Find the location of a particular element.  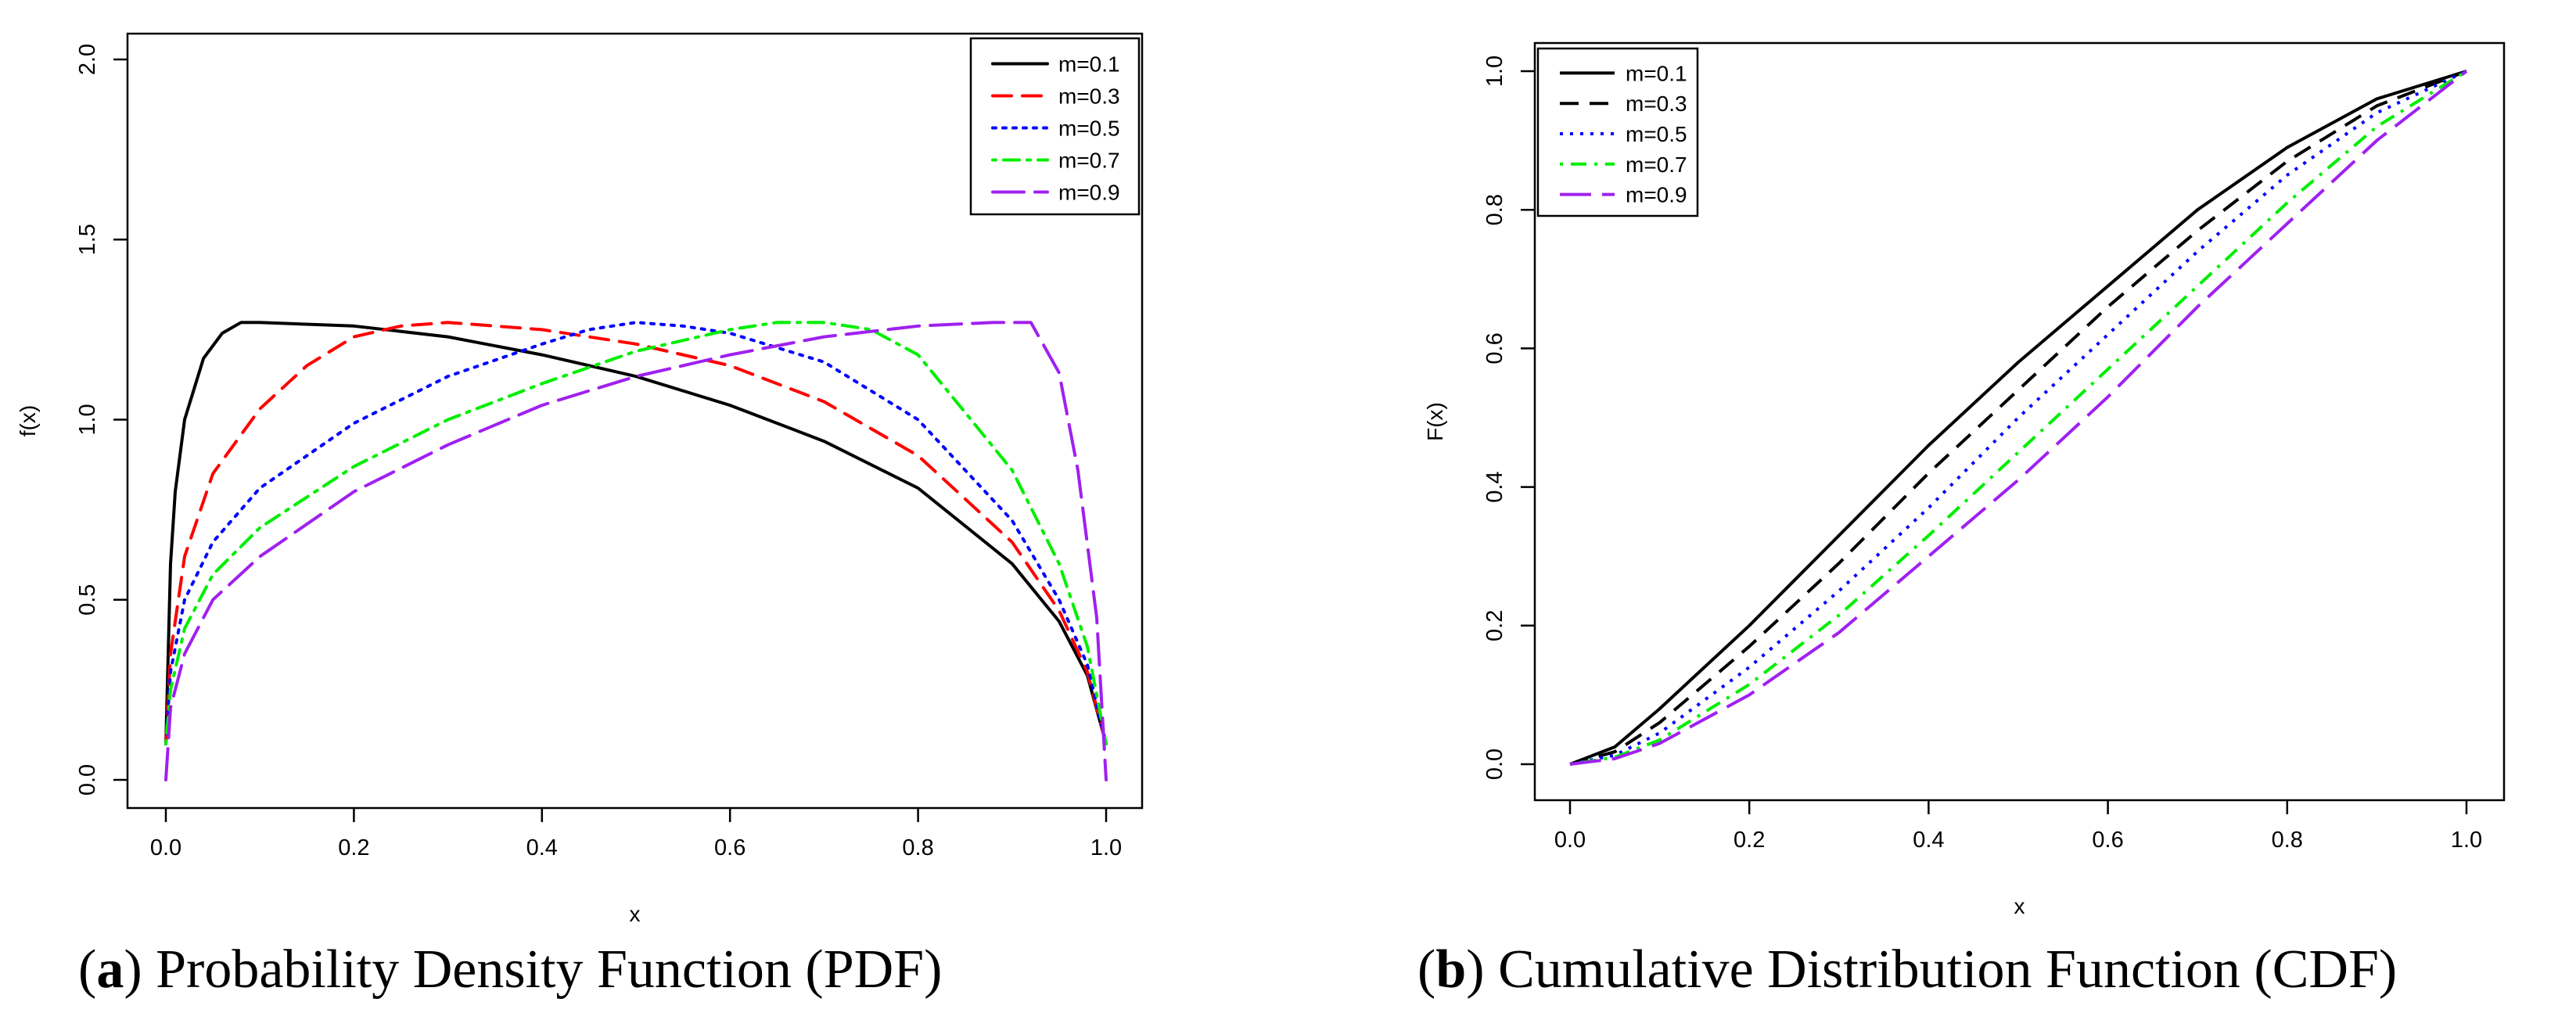

pdf-legend-label-1: m=0.1 is located at coordinates (1089, 64).